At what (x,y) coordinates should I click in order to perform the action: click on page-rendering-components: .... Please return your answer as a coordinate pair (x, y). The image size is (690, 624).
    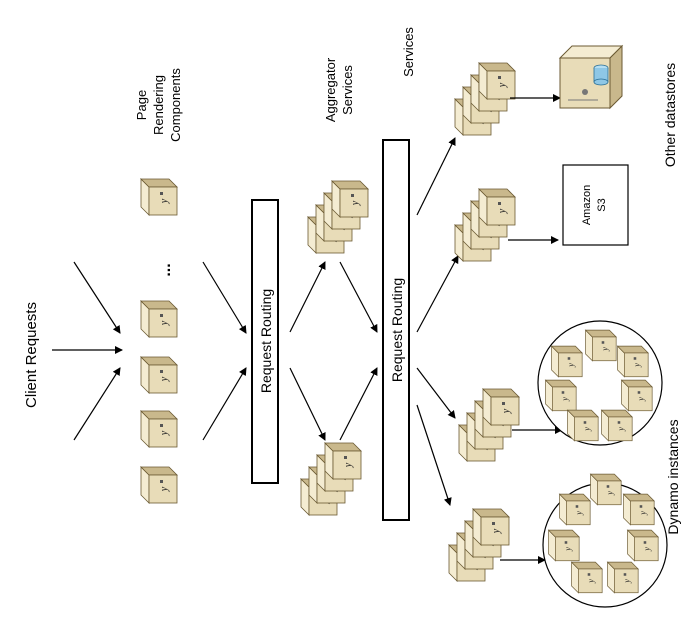
    Looking at the image, I should click on (159, 341).